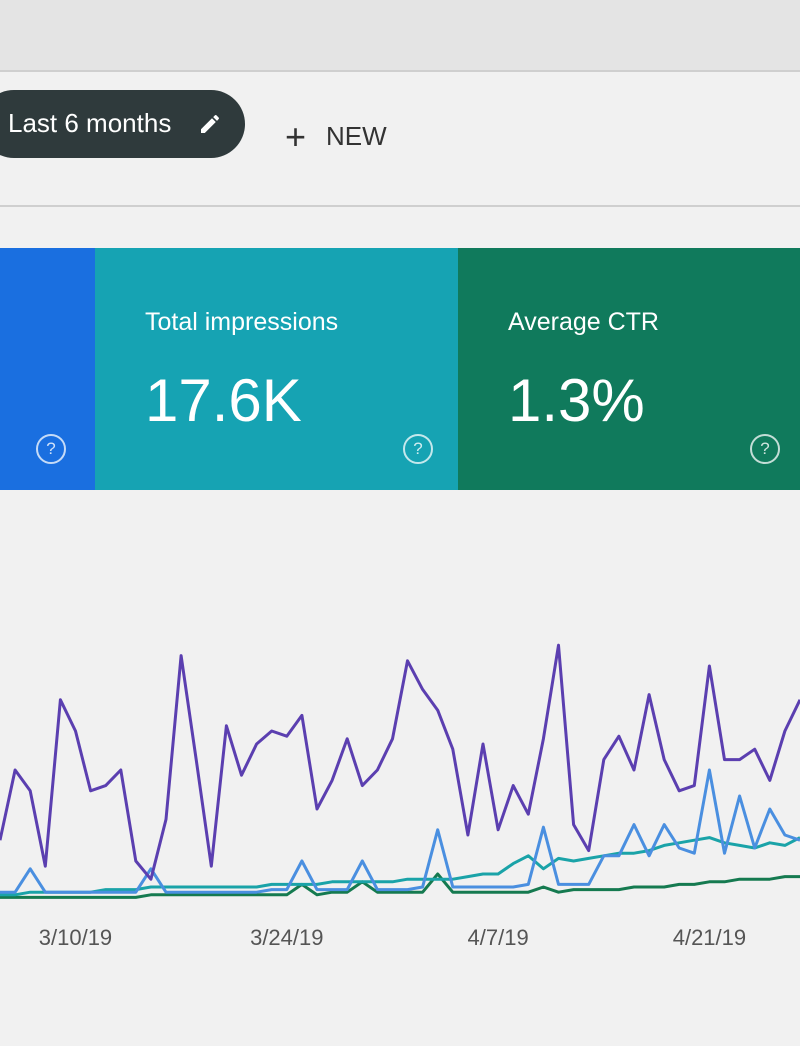 Image resolution: width=800 pixels, height=1046 pixels. Describe the element at coordinates (47, 369) in the screenshot. I see `metric-card: ?` at that location.